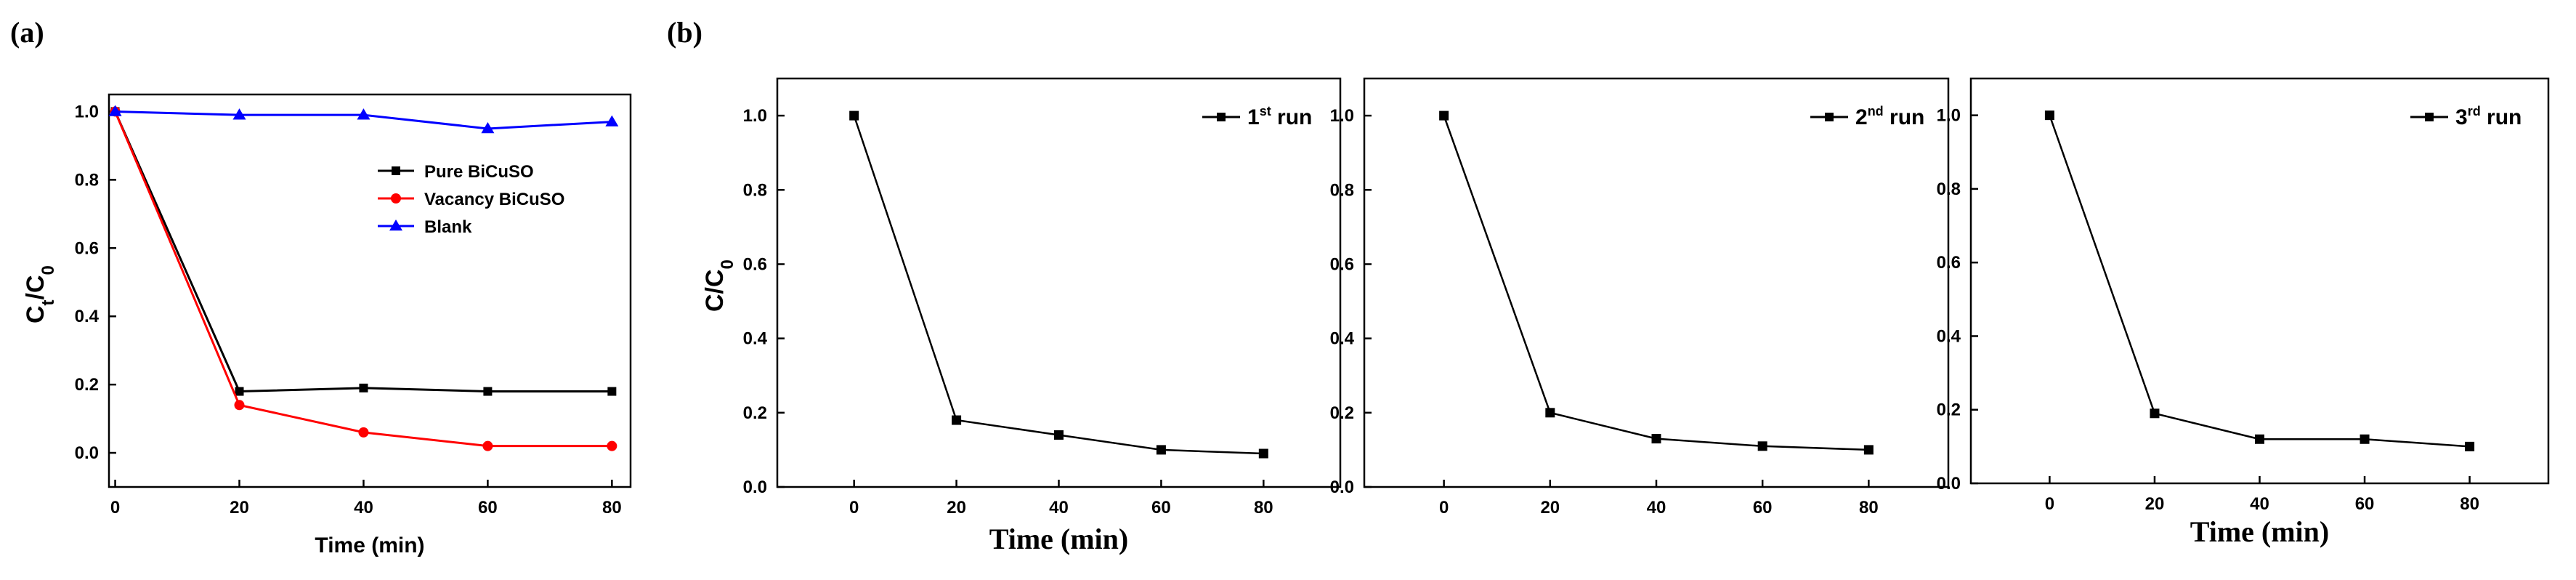 The height and width of the screenshot is (580, 2576). What do you see at coordinates (40, 294) in the screenshot?
I see `y-axis-title: Ct/C0` at bounding box center [40, 294].